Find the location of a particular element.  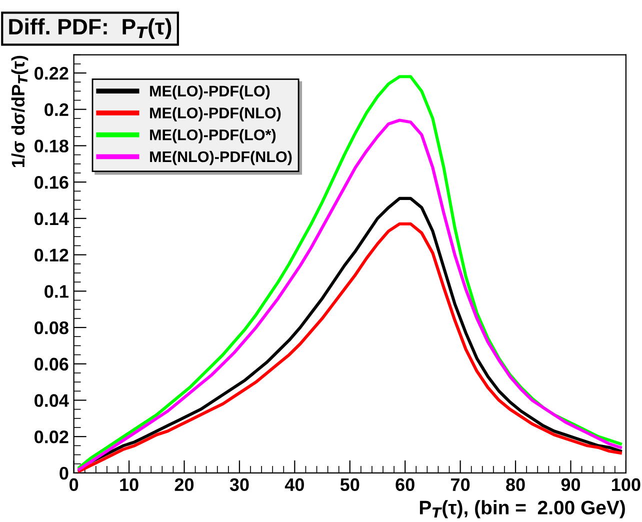

x-tick-label: 30 is located at coordinates (239, 485).